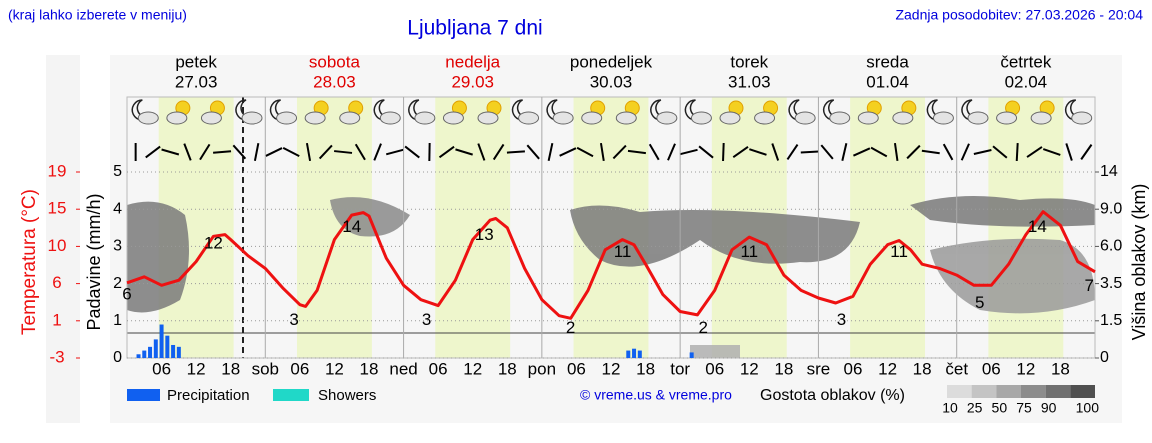  I want to click on y-tick-label: 2, so click(117, 283).